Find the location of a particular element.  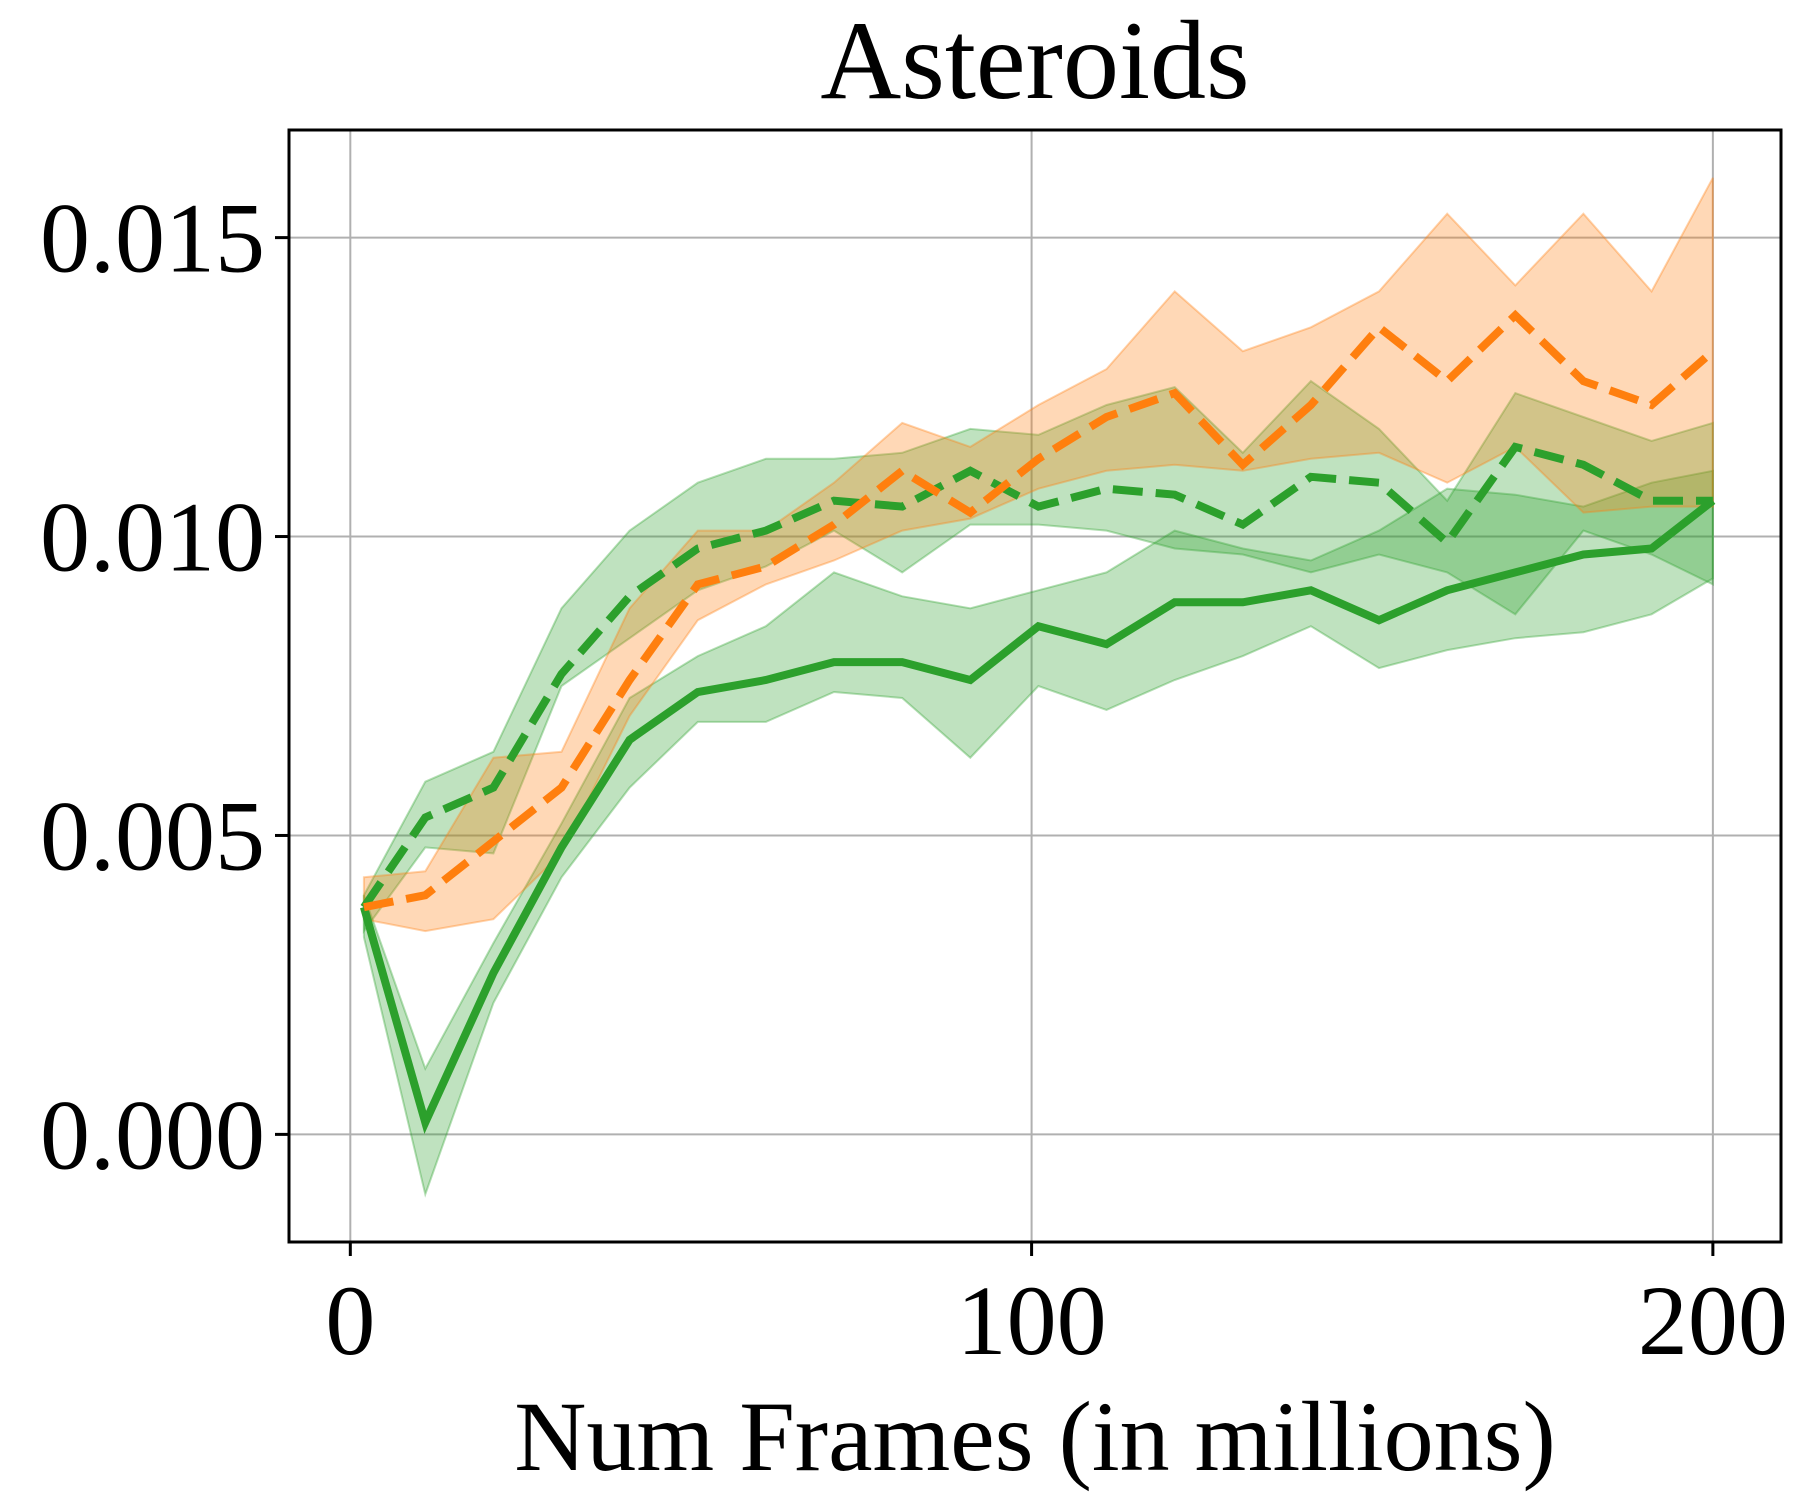

y-tick-label: 0.010 is located at coordinates (152, 537).